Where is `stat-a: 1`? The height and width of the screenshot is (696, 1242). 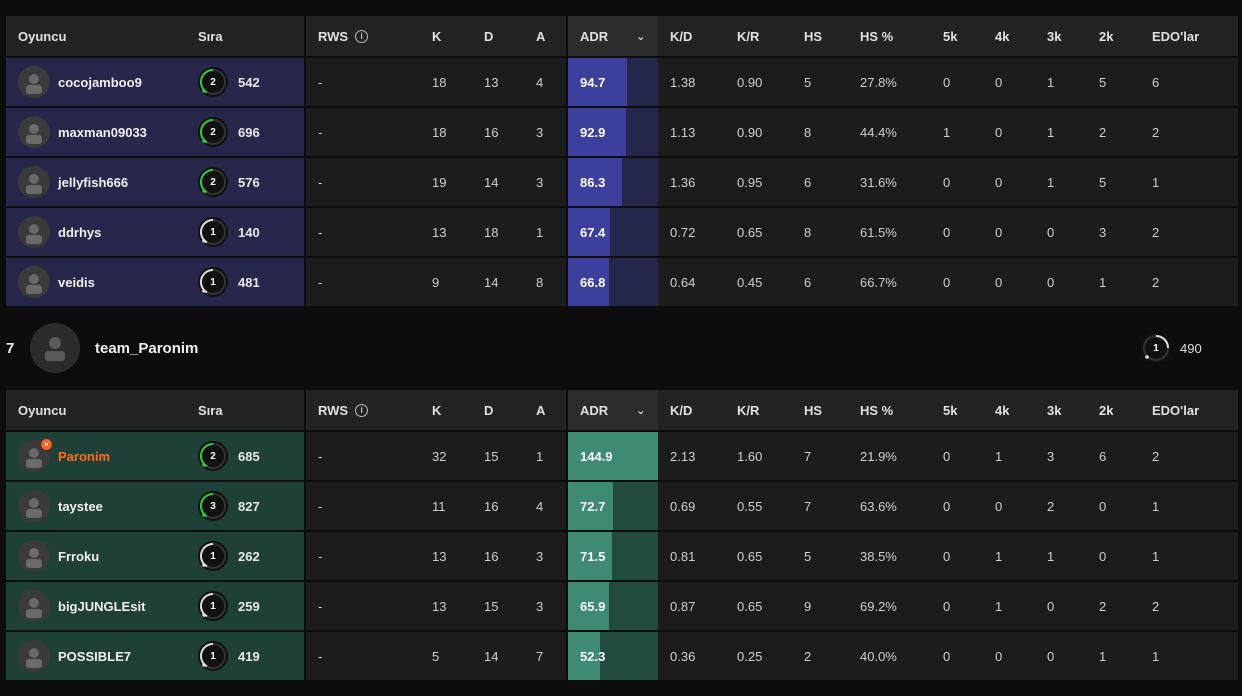
stat-a: 1 is located at coordinates (540, 232).